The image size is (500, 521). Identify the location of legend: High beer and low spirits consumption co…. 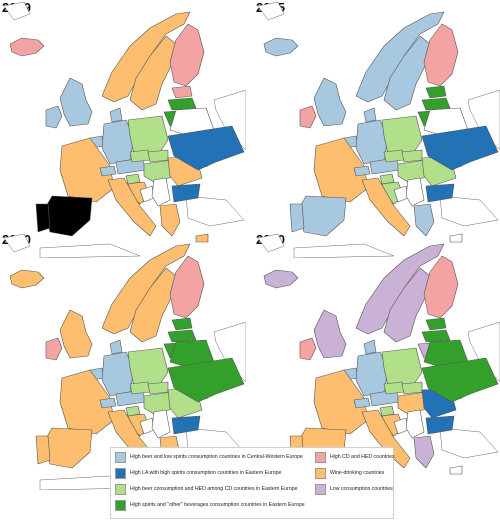
(252, 483).